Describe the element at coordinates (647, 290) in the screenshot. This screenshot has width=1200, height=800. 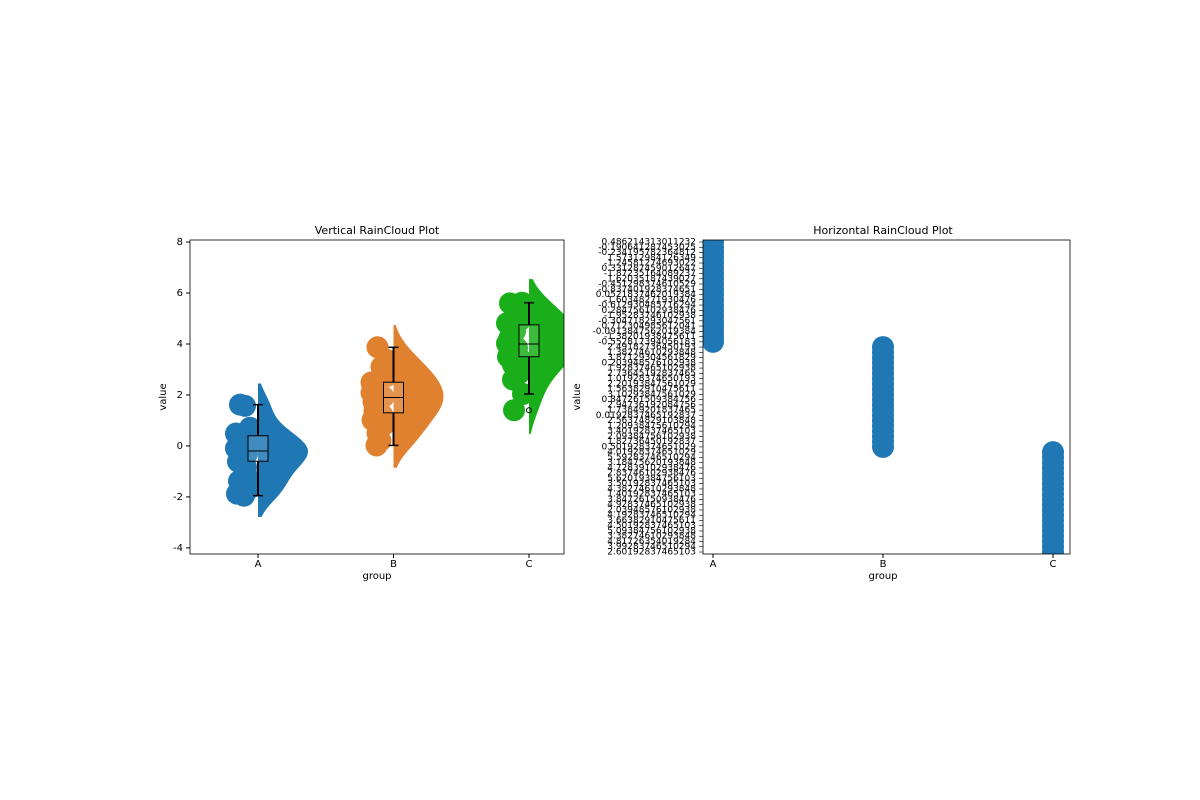
I see `y-tick-label: -0.837401928374651` at that location.